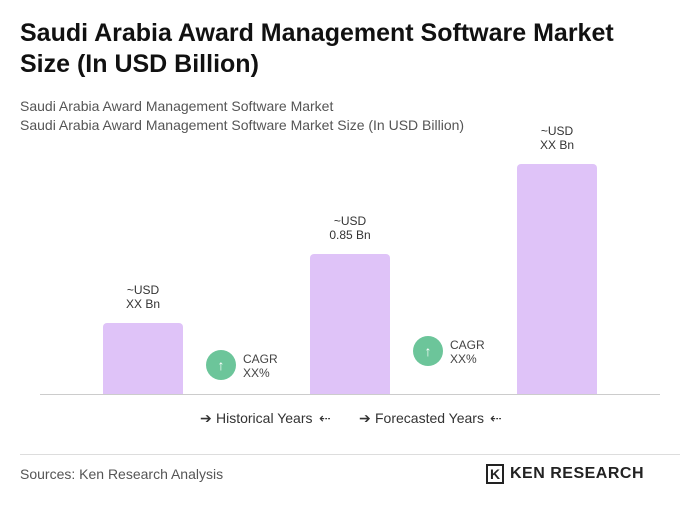 The image size is (700, 520). Describe the element at coordinates (264, 418) in the screenshot. I see `legend-label: Historical Years` at that location.